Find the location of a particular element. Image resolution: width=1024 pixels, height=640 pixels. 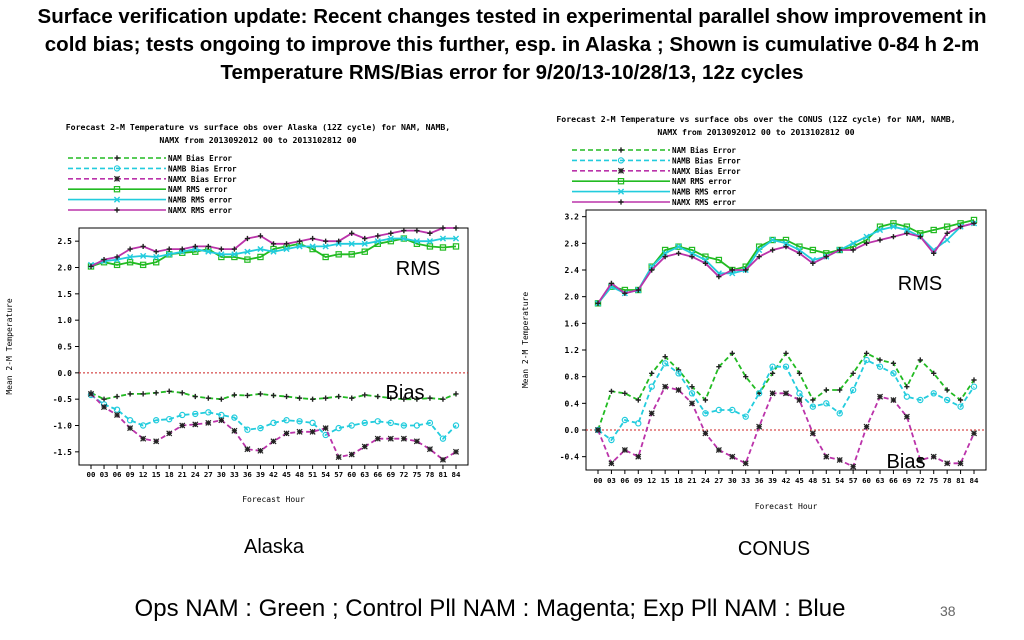

conus-xtick-label-9: 27 is located at coordinates (718, 480).